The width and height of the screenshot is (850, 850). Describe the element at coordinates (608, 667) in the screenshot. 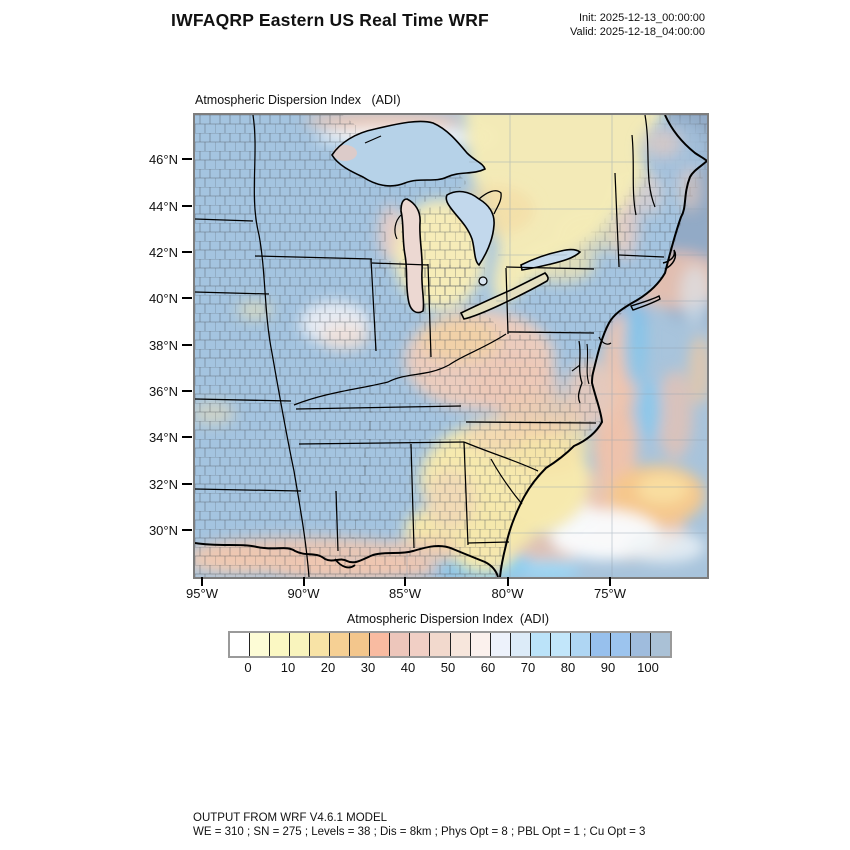

I see `colorbar-tick-label: 90` at that location.